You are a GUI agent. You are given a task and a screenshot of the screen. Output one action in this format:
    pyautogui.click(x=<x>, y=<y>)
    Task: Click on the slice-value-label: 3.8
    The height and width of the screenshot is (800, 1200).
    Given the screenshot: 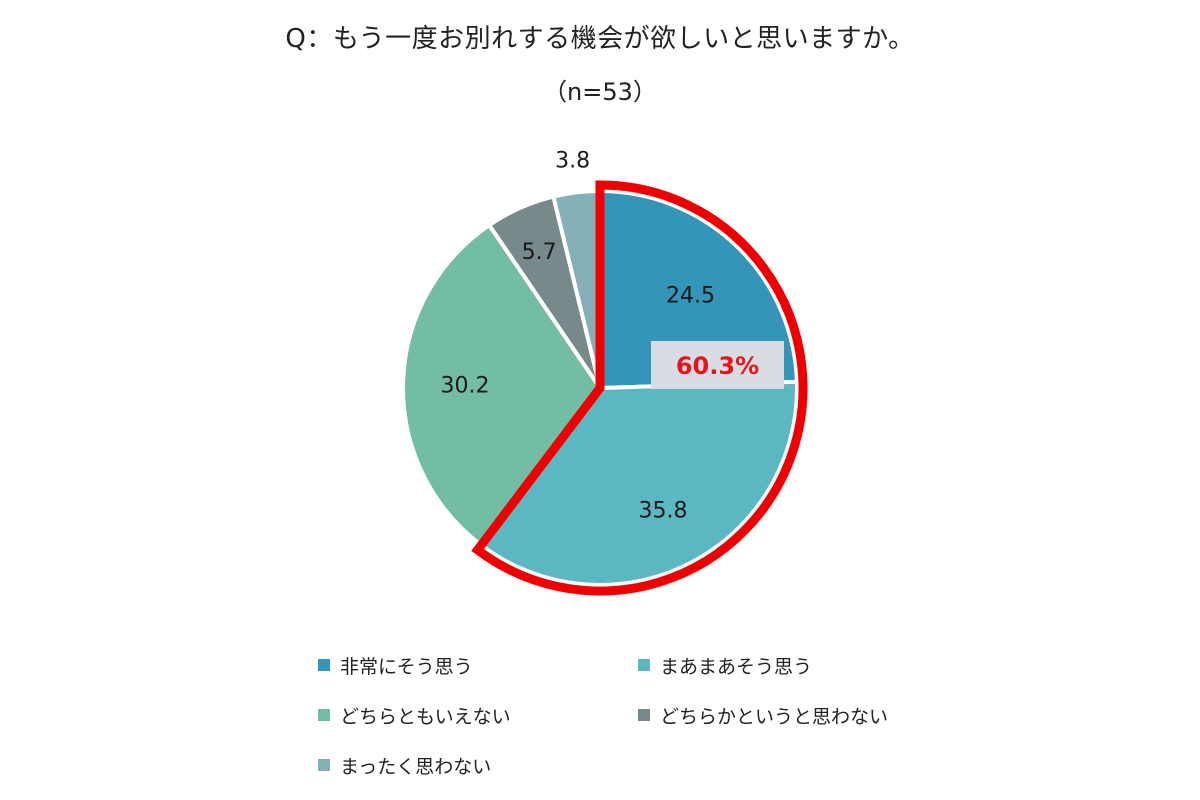 What is the action you would take?
    pyautogui.click(x=572, y=161)
    